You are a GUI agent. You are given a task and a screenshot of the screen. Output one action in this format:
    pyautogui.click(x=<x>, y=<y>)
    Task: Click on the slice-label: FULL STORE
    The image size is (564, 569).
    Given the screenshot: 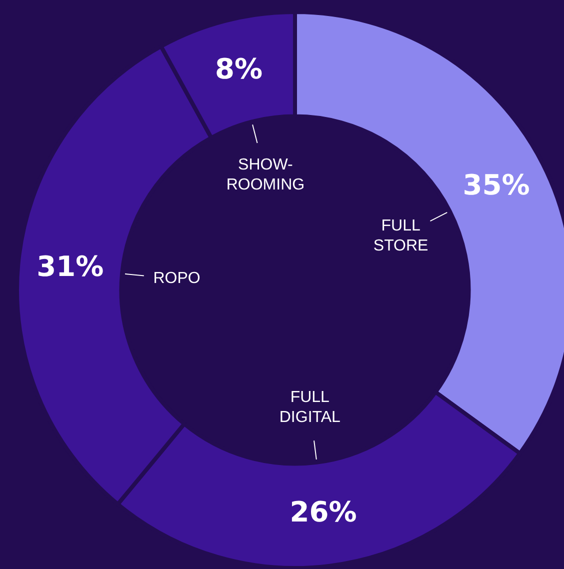 What is the action you would take?
    pyautogui.click(x=400, y=235)
    